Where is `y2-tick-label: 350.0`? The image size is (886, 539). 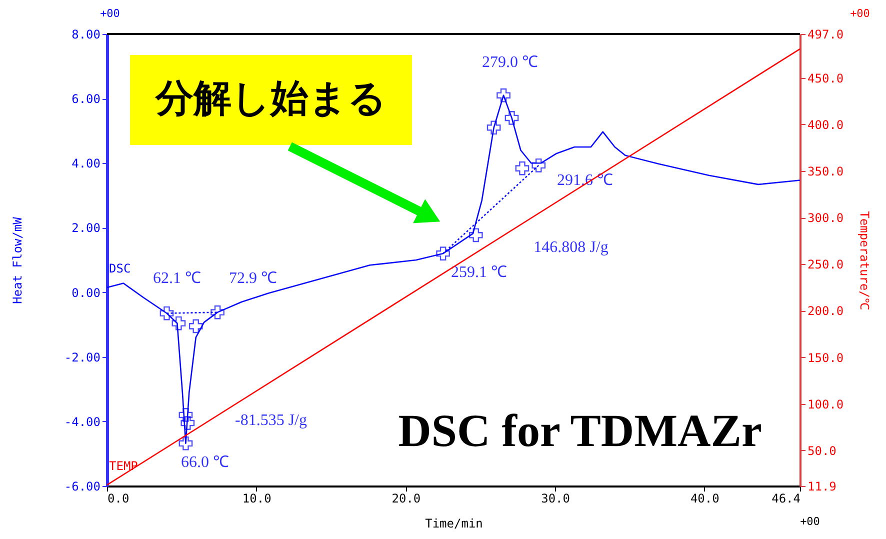 y2-tick-label: 350.0 is located at coordinates (826, 171).